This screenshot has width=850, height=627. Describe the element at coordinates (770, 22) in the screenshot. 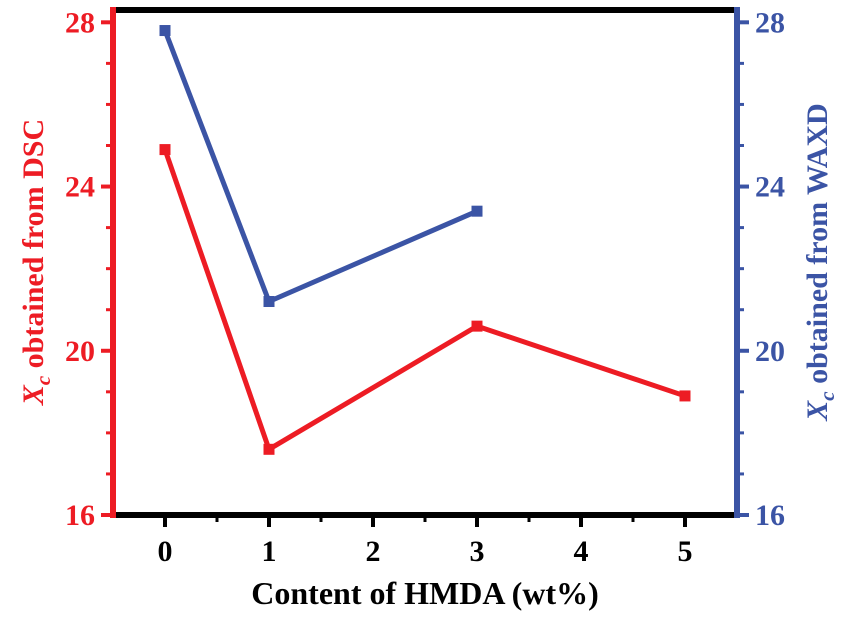

I see `right-y-tick-label: 28` at that location.